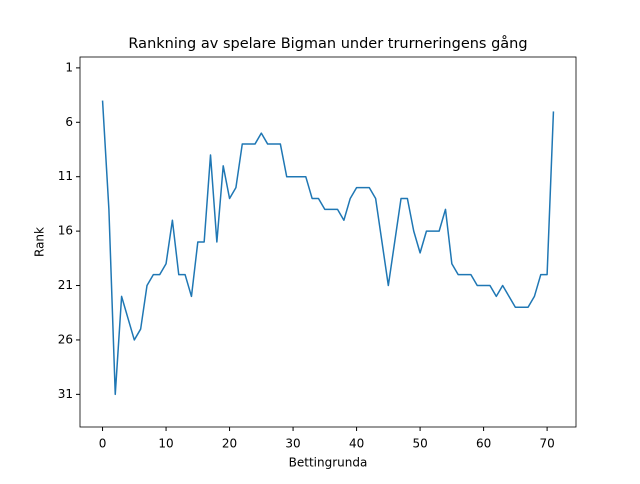 The width and height of the screenshot is (640, 484). I want to click on x-tick-label: 60, so click(483, 444).